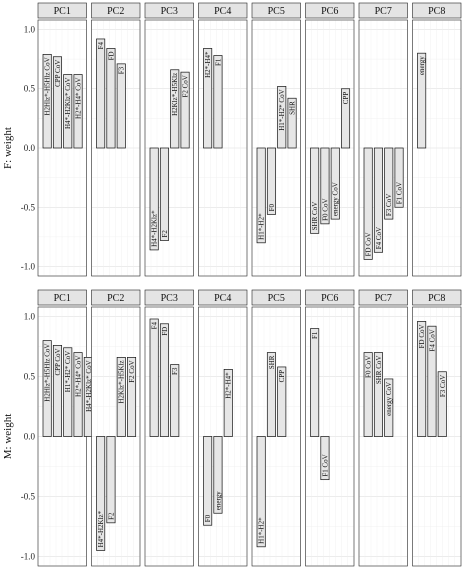  I want to click on facet-title: PC1, so click(62, 11).